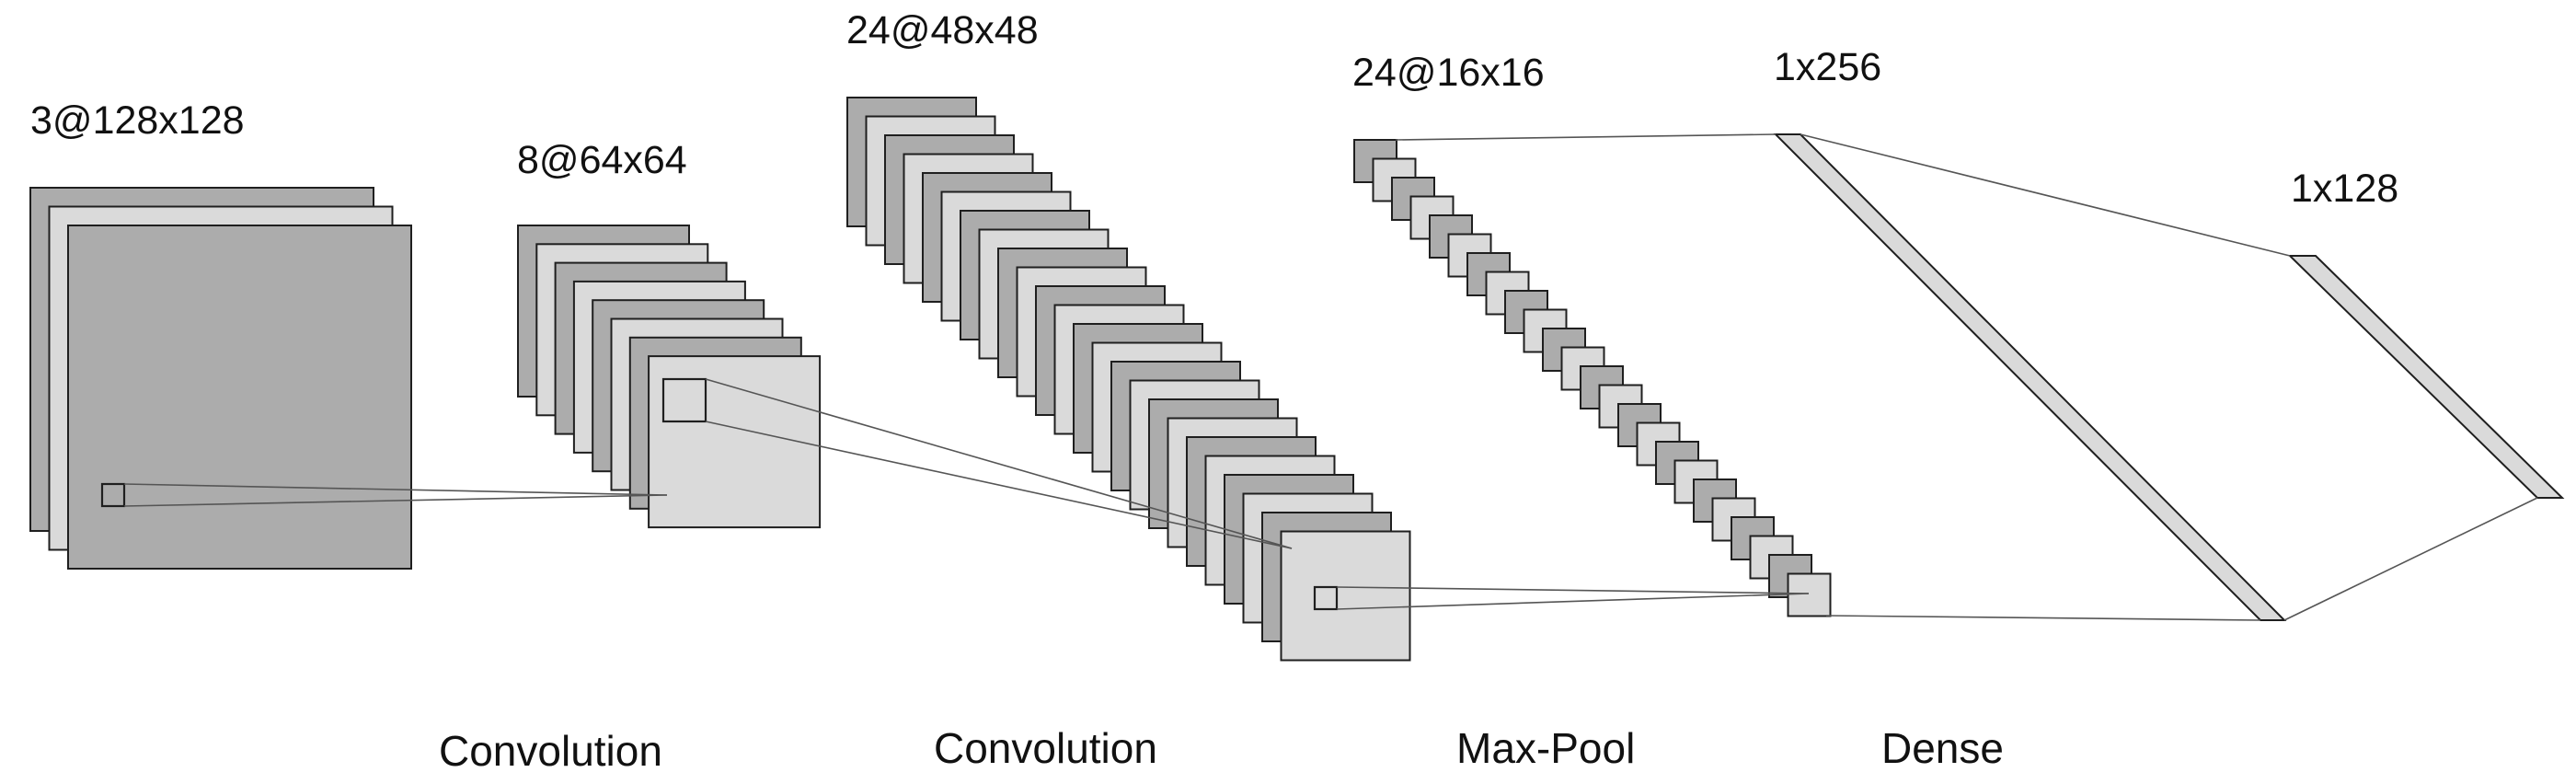 The image size is (2576, 784). What do you see at coordinates (2344, 189) in the screenshot?
I see `layer-label-dense2: 1x128` at bounding box center [2344, 189].